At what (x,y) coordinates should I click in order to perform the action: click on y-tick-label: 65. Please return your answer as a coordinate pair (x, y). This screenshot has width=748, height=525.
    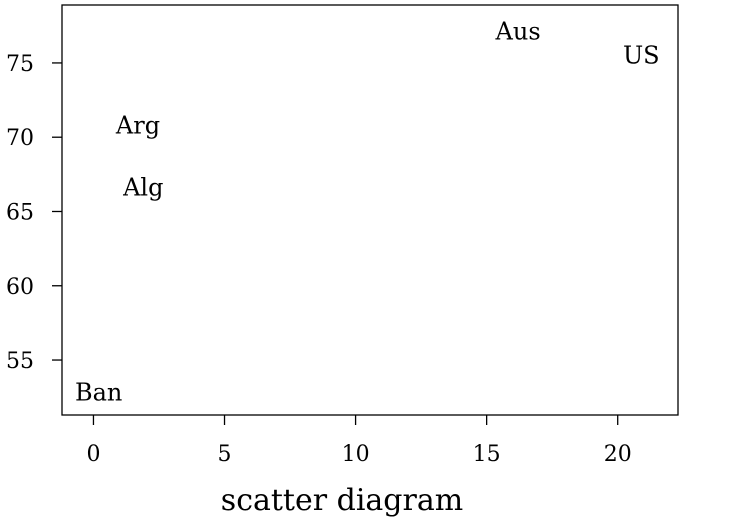
    Looking at the image, I should click on (20, 212).